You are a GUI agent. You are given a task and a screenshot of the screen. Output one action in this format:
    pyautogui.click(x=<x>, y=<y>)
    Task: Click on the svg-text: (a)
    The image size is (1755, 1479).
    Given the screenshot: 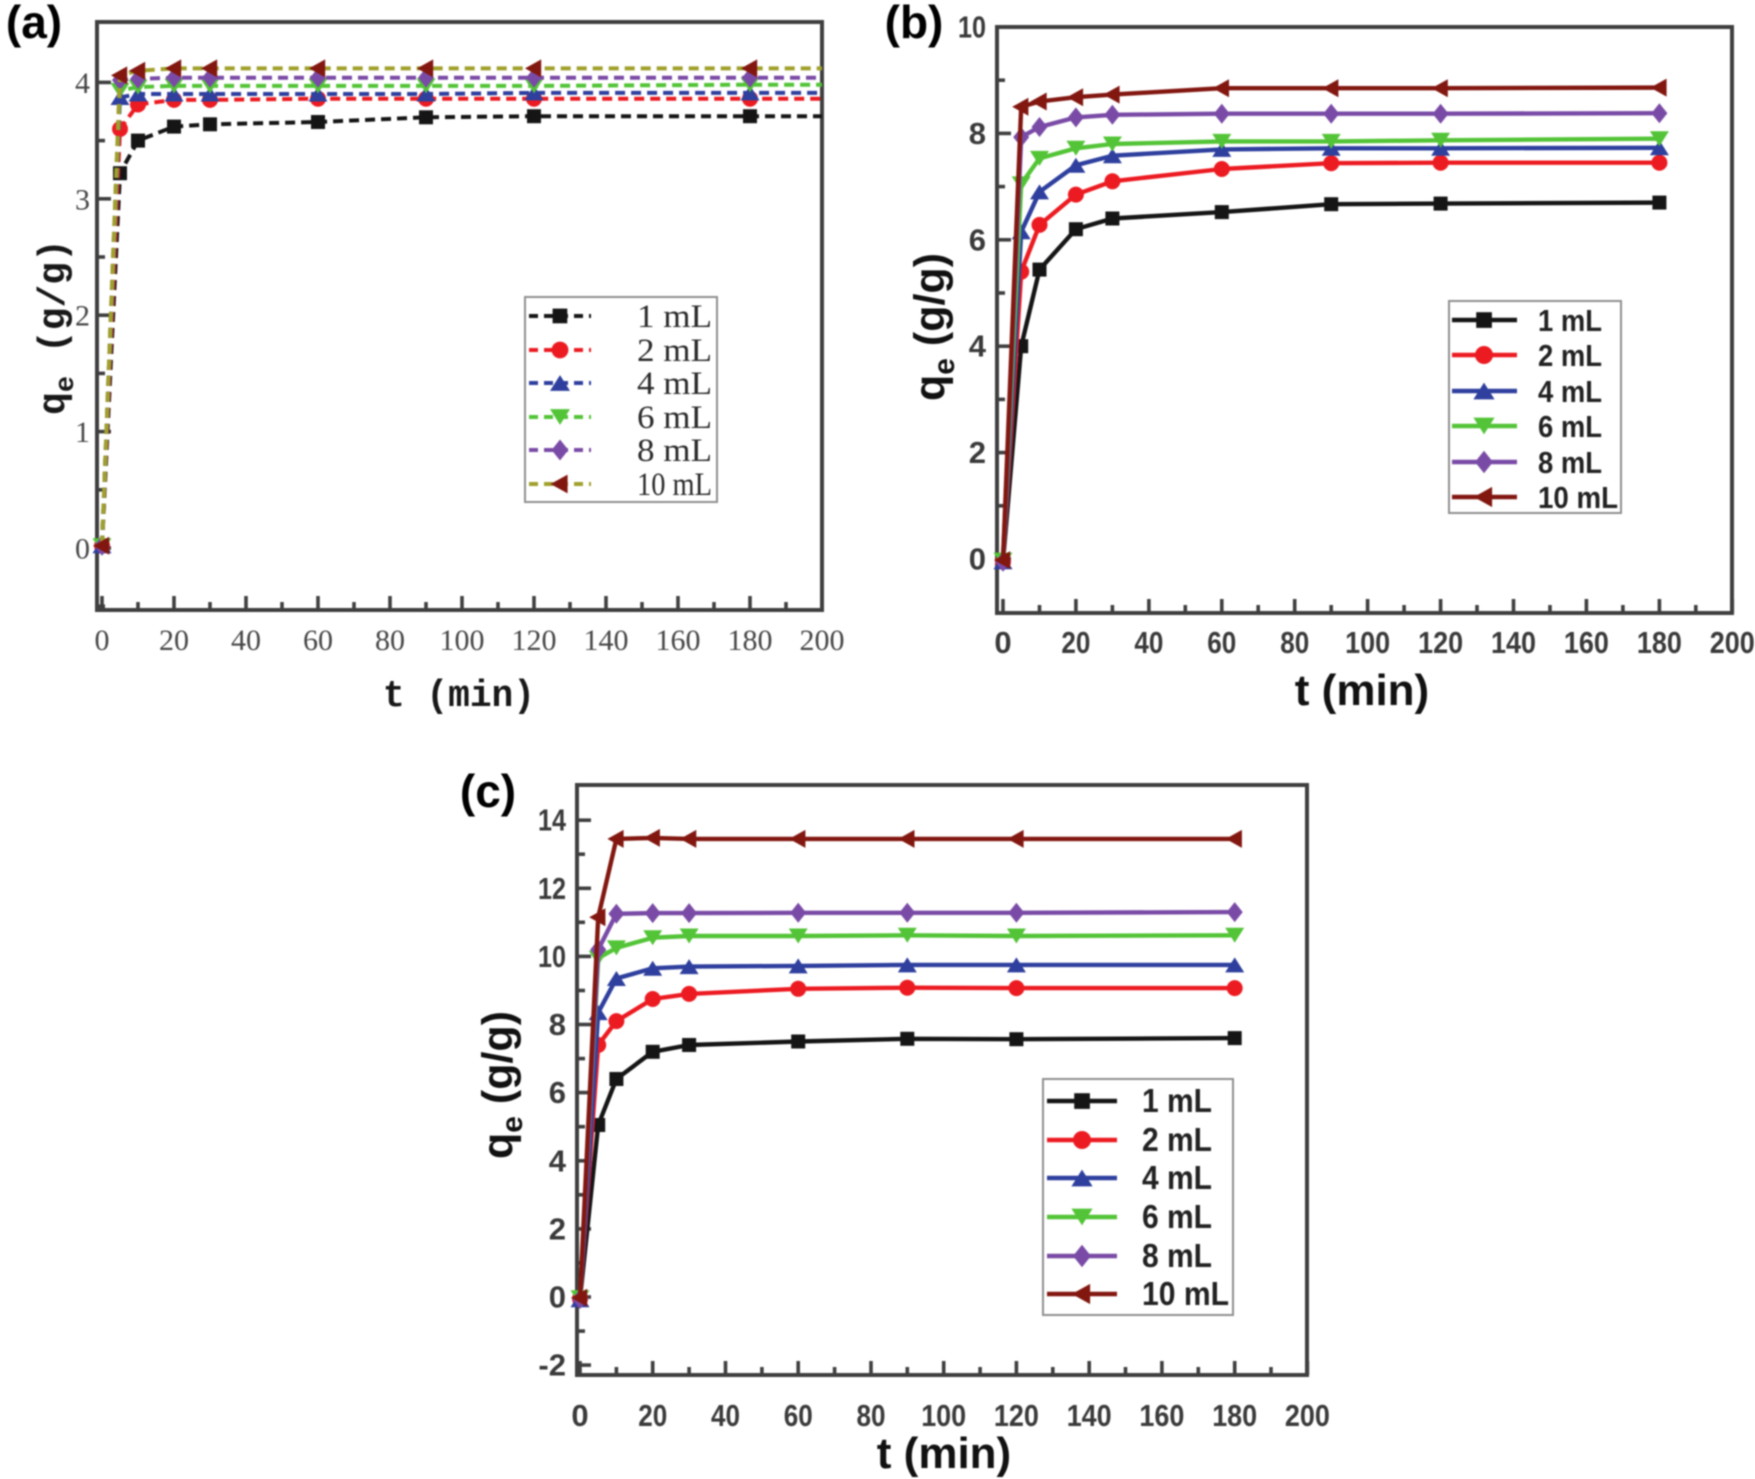 What is the action you would take?
    pyautogui.click(x=34, y=24)
    